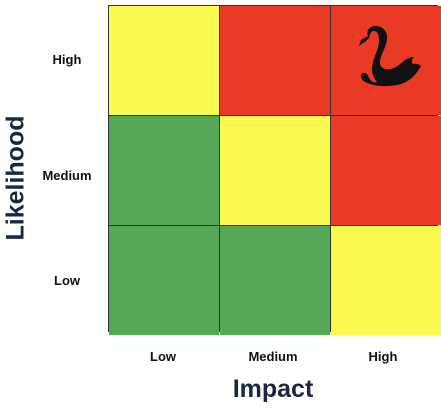  Describe the element at coordinates (386, 170) in the screenshot. I see `cell-medium-high` at that location.